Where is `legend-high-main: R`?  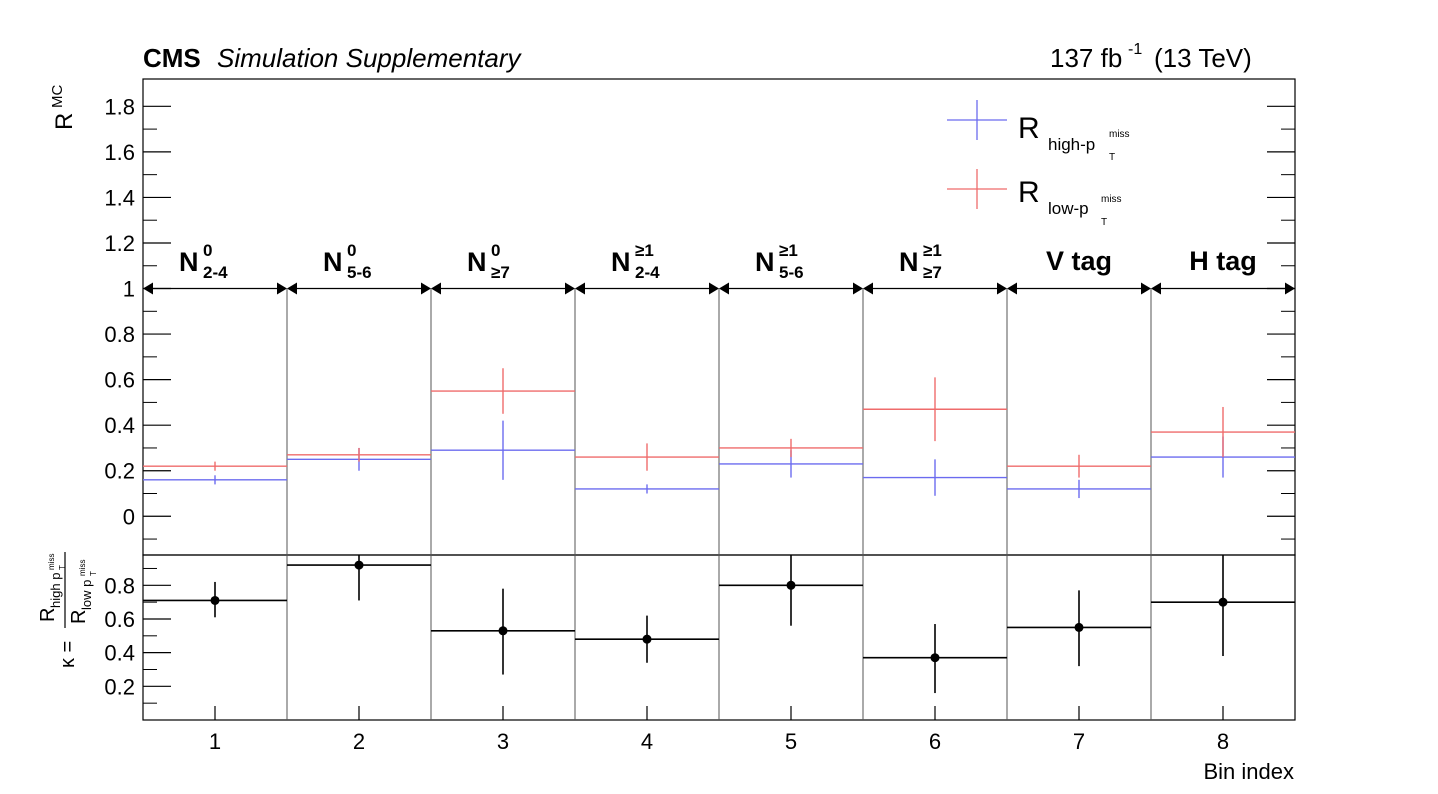
legend-high-main: R is located at coordinates (1029, 128).